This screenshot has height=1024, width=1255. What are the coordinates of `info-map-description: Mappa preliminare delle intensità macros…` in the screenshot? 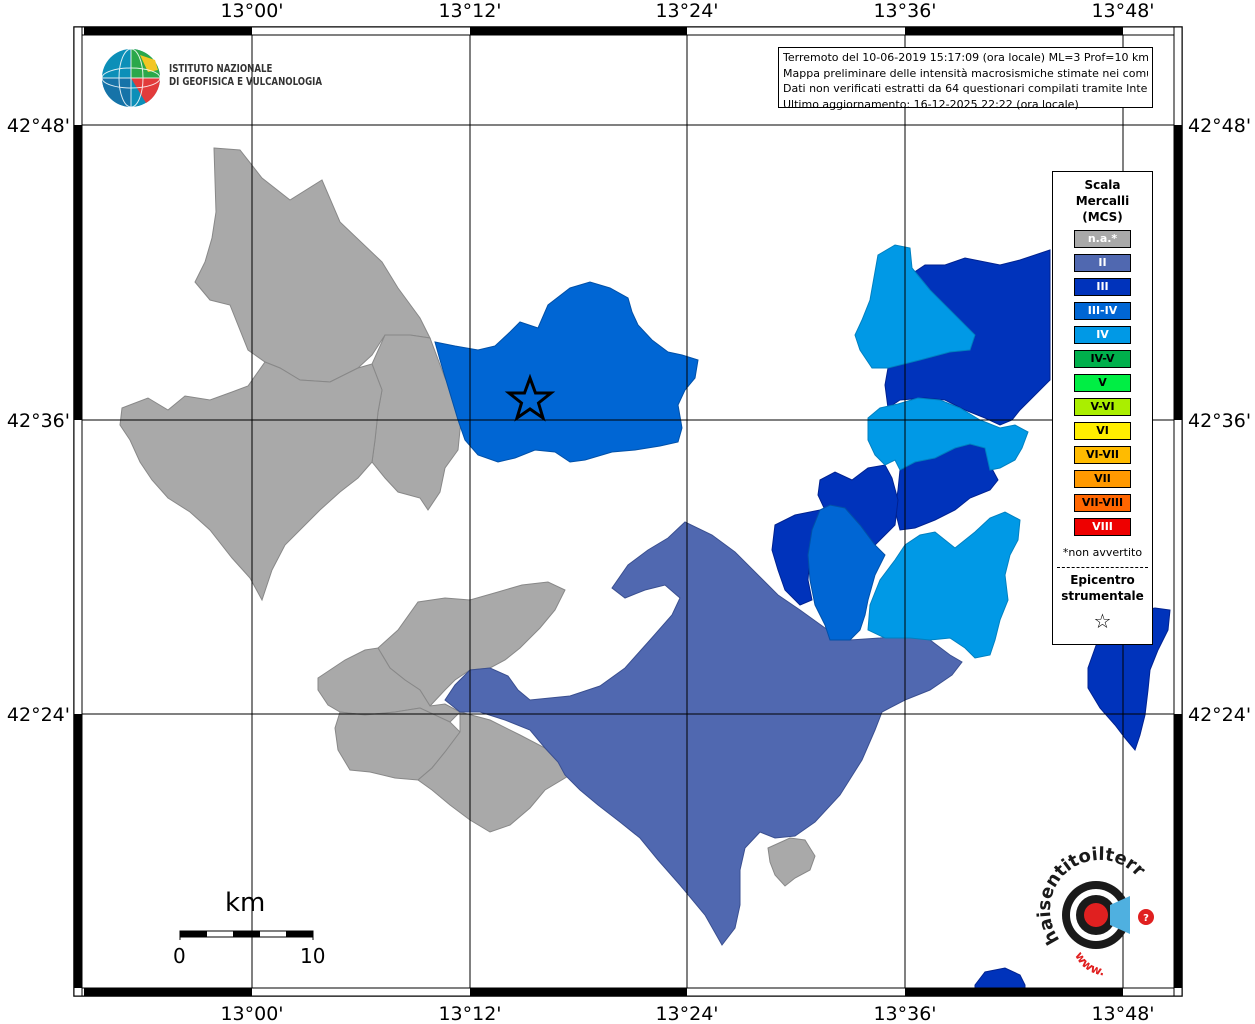 It's located at (965, 73).